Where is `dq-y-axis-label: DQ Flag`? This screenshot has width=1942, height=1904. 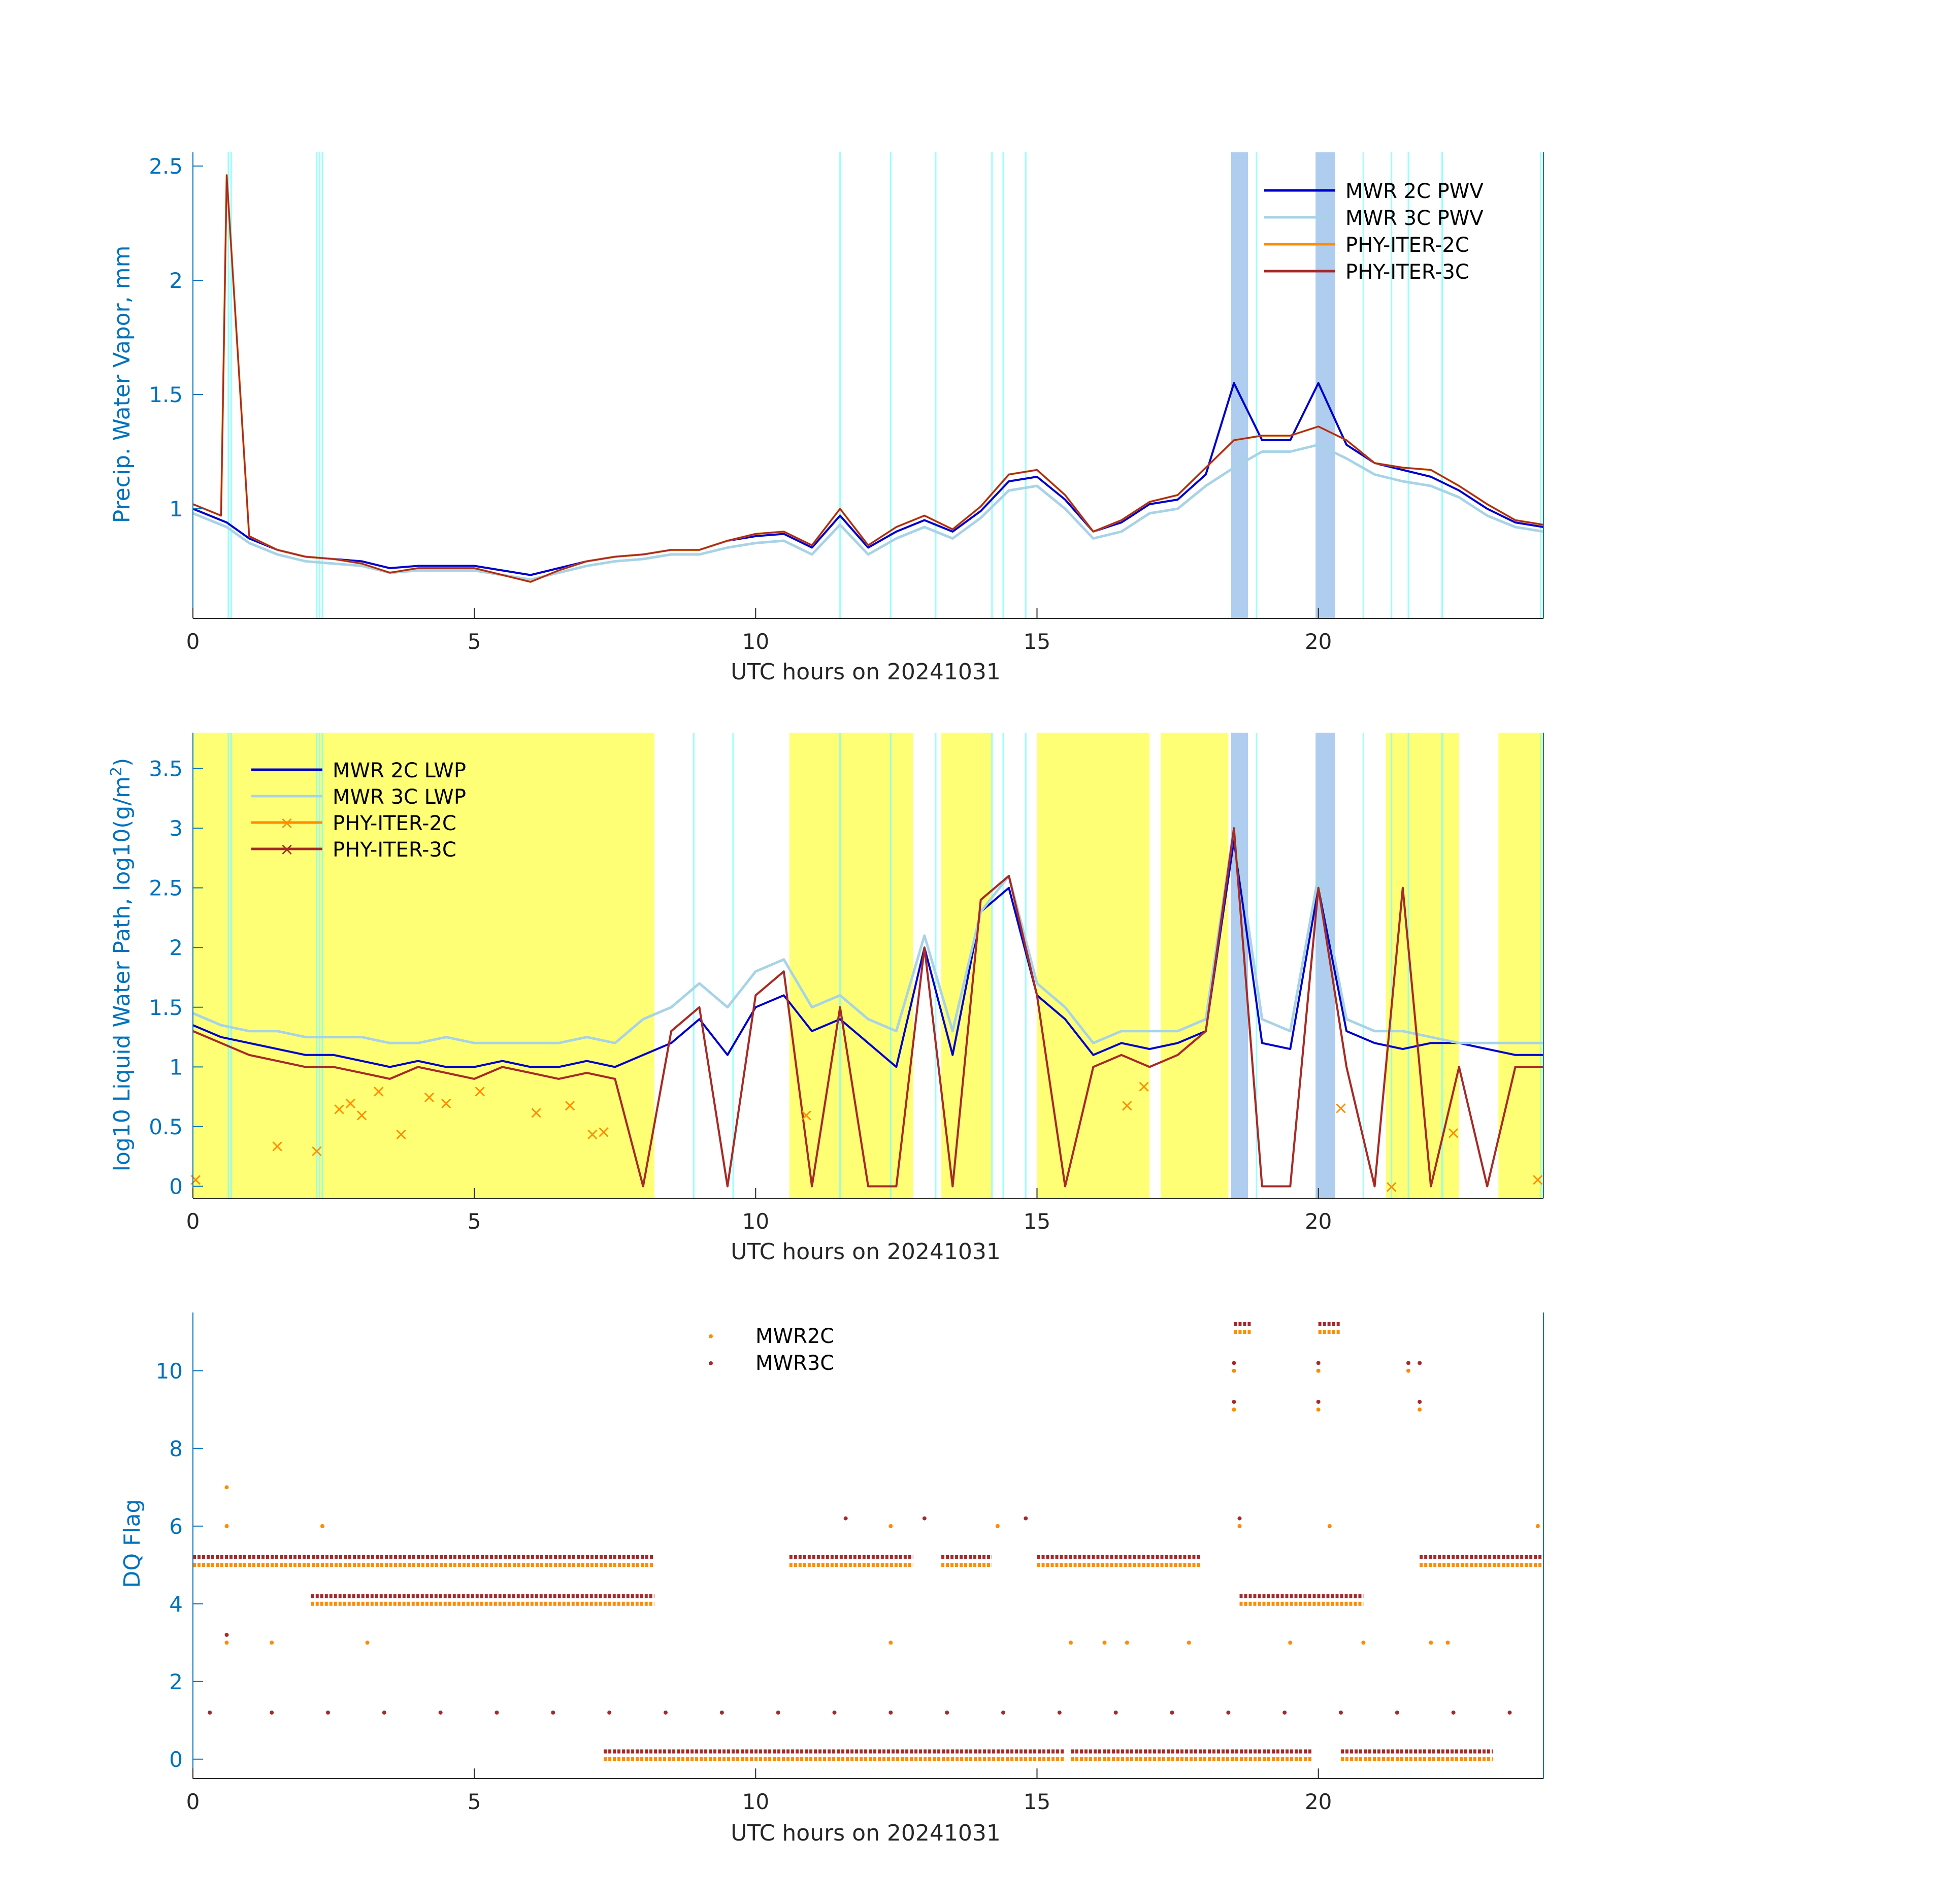 dq-y-axis-label: DQ Flag is located at coordinates (132, 1544).